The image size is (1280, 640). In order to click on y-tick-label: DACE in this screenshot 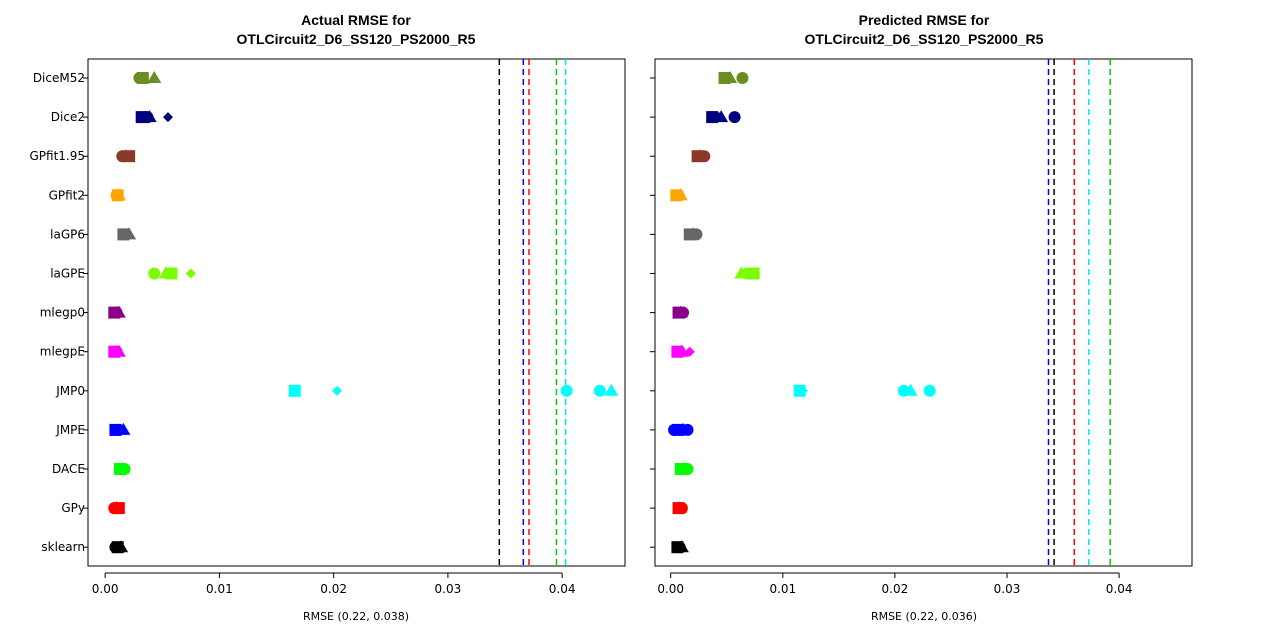, I will do `click(68, 469)`.